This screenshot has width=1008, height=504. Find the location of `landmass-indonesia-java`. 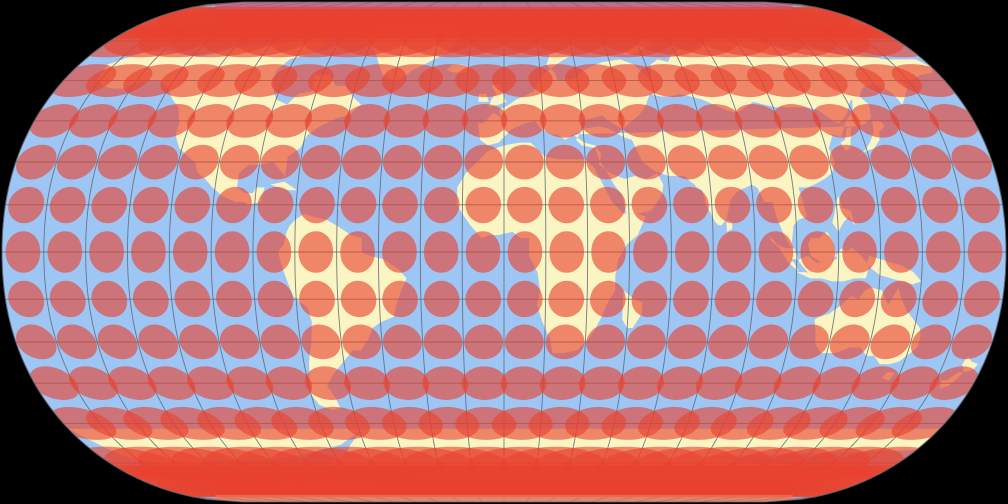

landmass-indonesia-java is located at coordinates (809, 275).